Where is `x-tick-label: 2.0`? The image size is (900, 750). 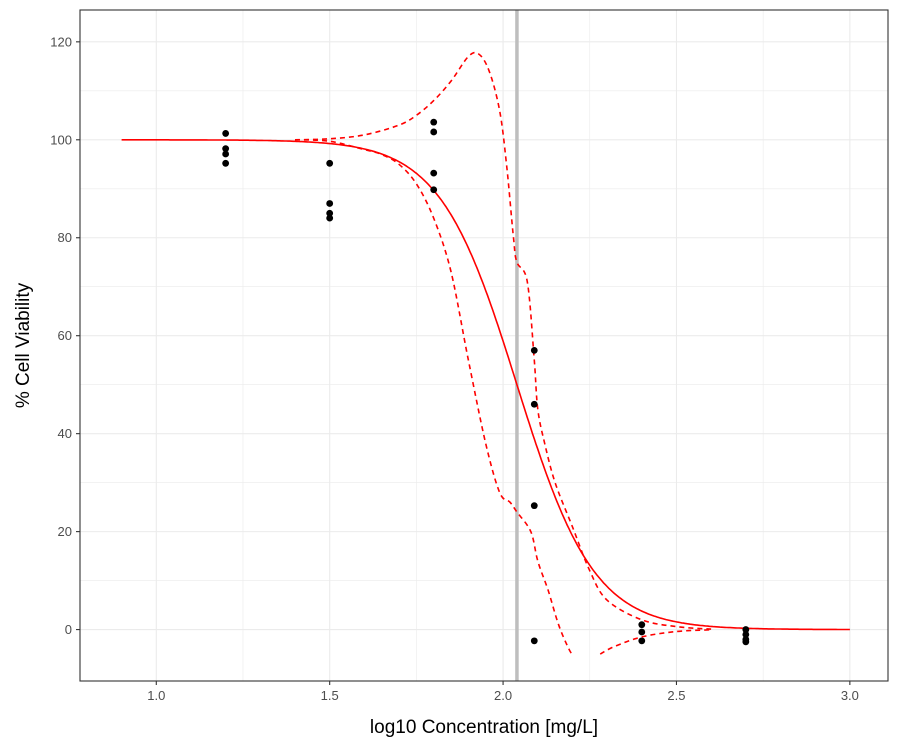
x-tick-label: 2.0 is located at coordinates (503, 695).